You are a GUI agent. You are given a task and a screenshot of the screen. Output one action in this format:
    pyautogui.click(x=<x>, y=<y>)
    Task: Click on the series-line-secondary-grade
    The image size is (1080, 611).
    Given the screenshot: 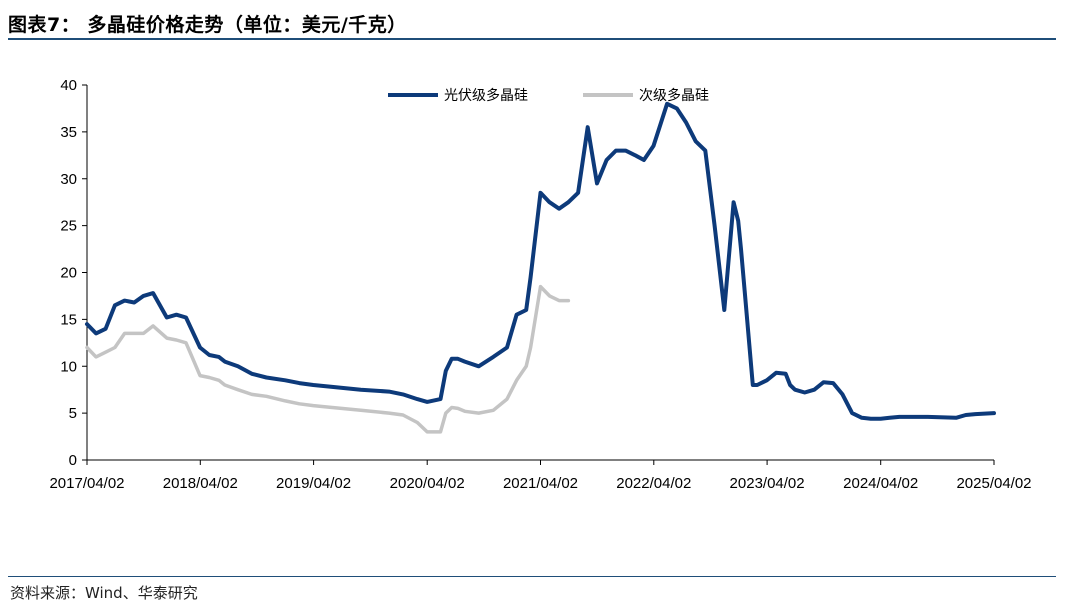 What is the action you would take?
    pyautogui.click(x=328, y=359)
    